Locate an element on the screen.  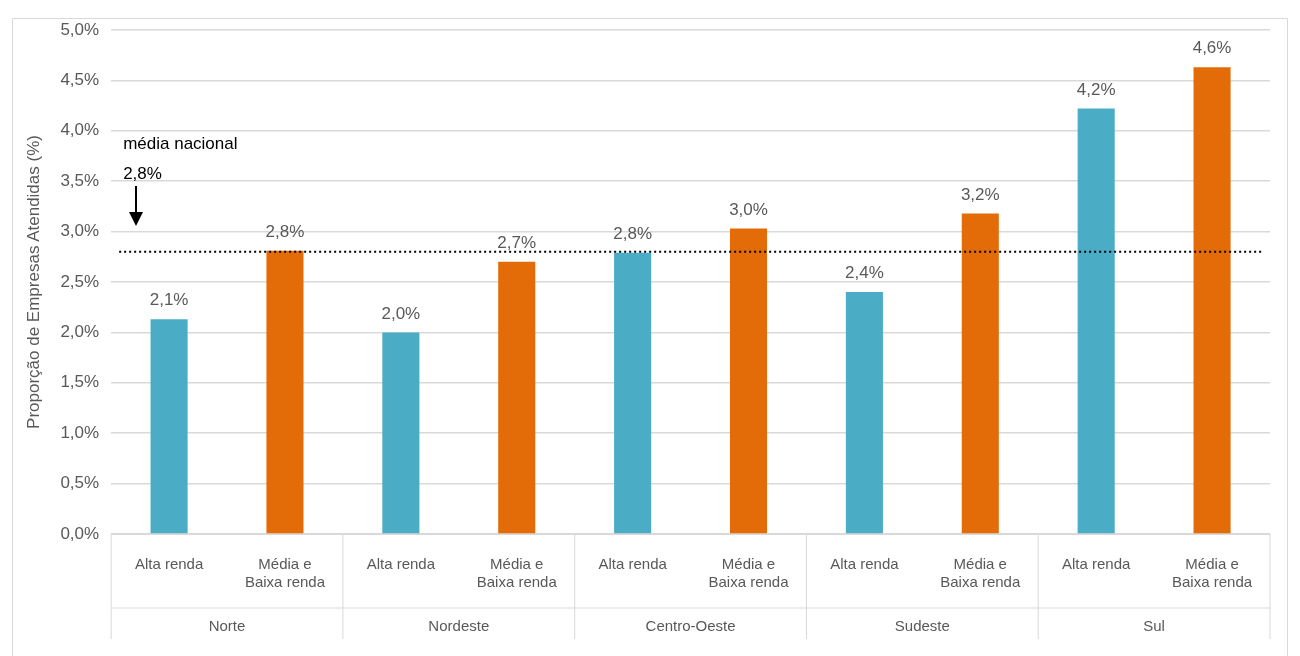
y-tick-label: 5,0% is located at coordinates (80, 29).